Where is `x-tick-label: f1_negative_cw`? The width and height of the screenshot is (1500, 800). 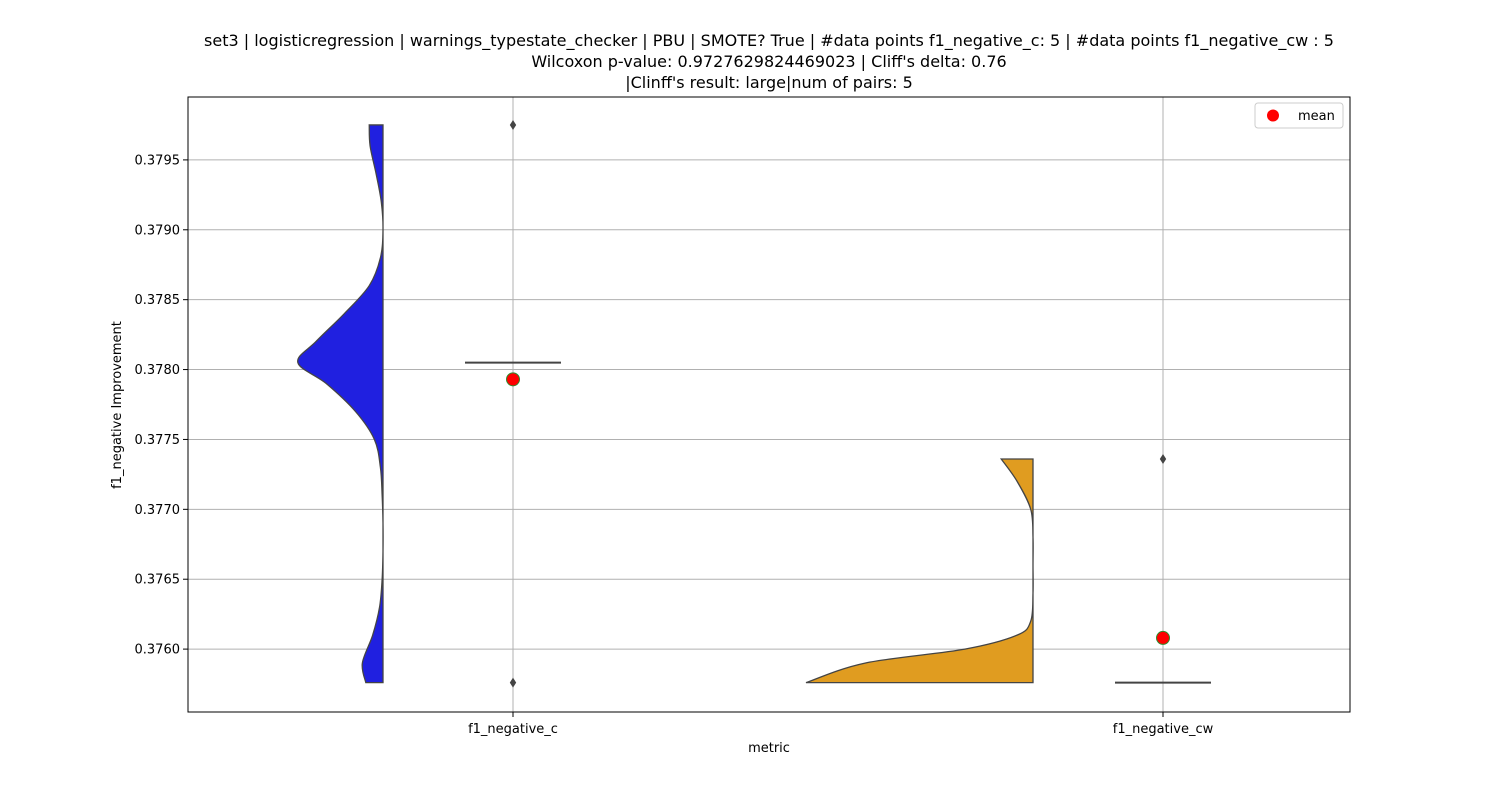 x-tick-label: f1_negative_cw is located at coordinates (1163, 729).